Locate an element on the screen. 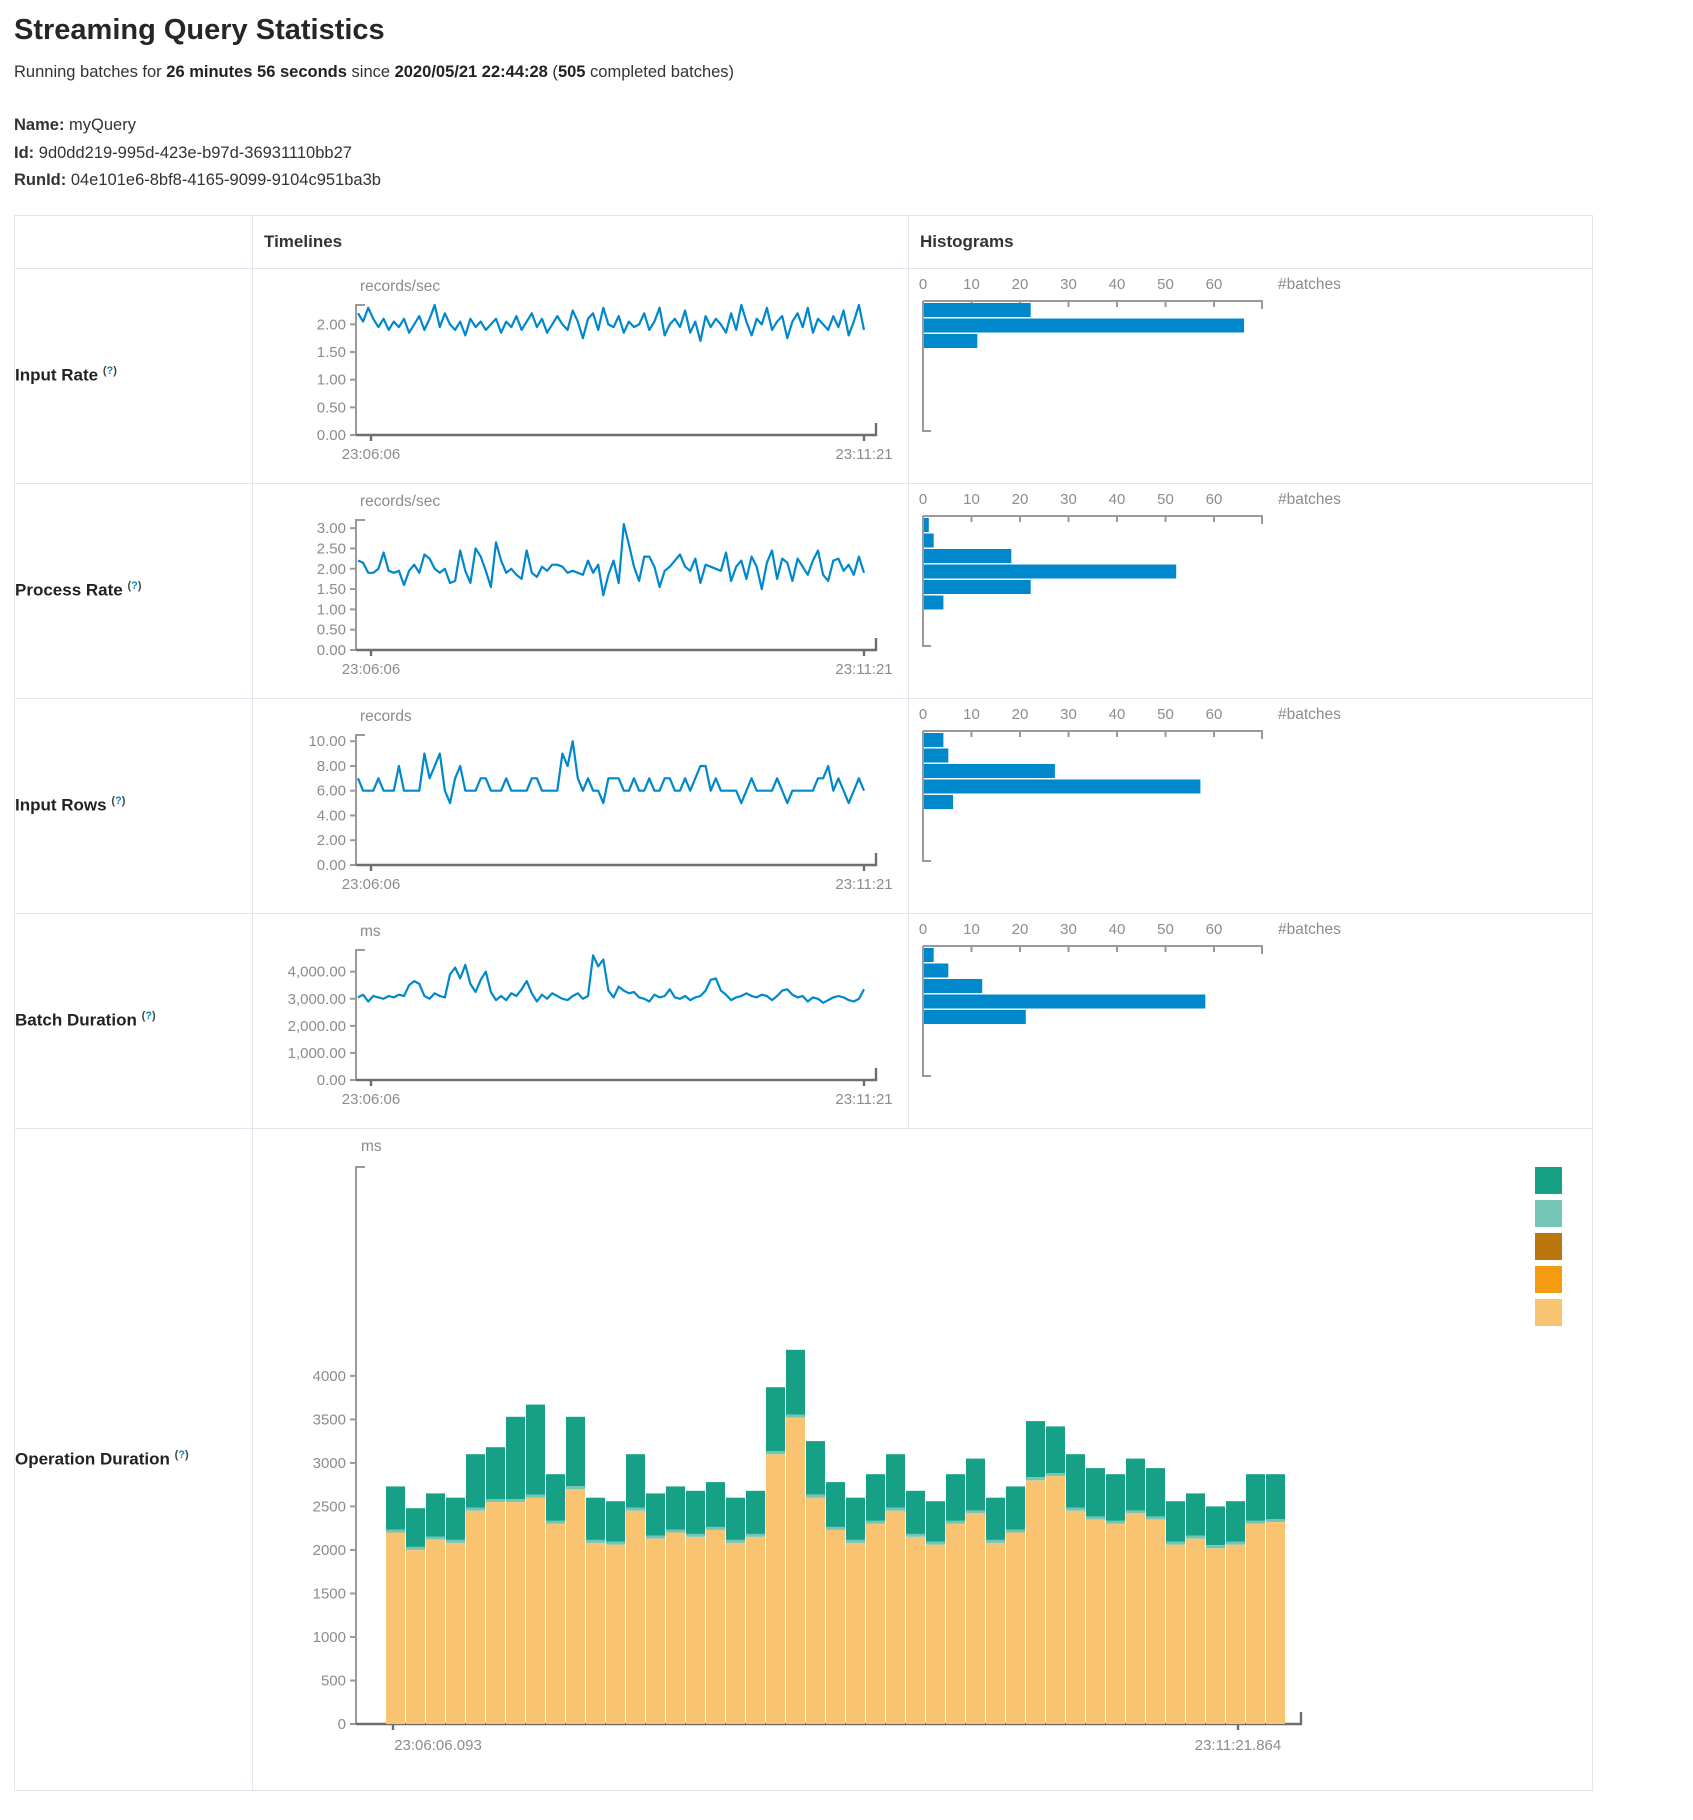 The height and width of the screenshot is (1820, 1693). input-rate-label-cell: Input Rate (?) is located at coordinates (133, 375).